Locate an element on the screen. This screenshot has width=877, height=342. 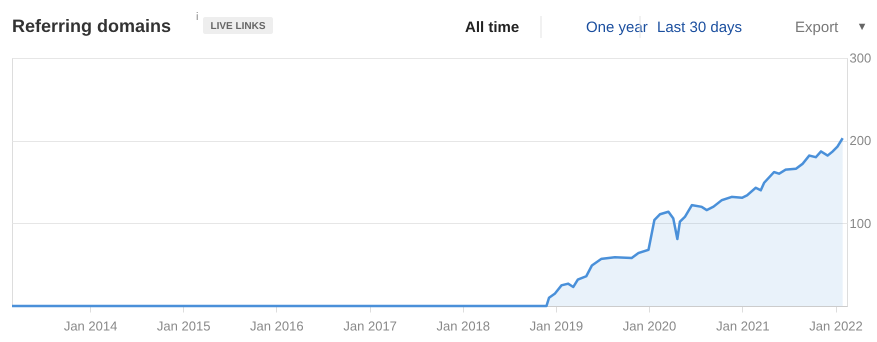
text: All time is located at coordinates (492, 27).